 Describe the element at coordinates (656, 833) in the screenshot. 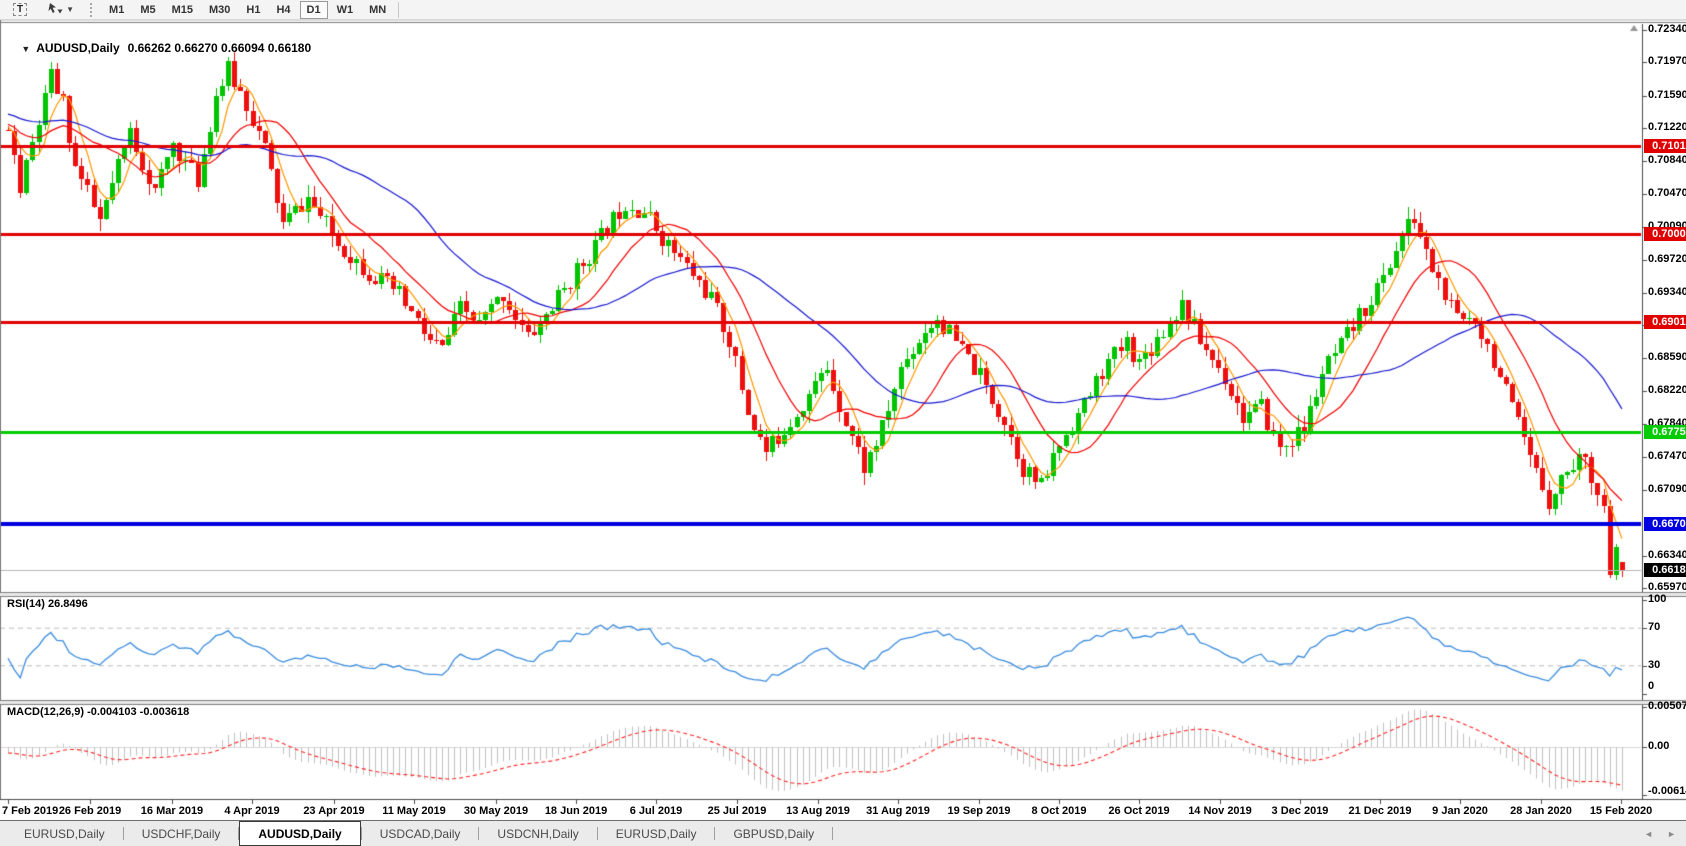

I see `symbol-tab-eurusd-5: EURUSD,Daily` at that location.